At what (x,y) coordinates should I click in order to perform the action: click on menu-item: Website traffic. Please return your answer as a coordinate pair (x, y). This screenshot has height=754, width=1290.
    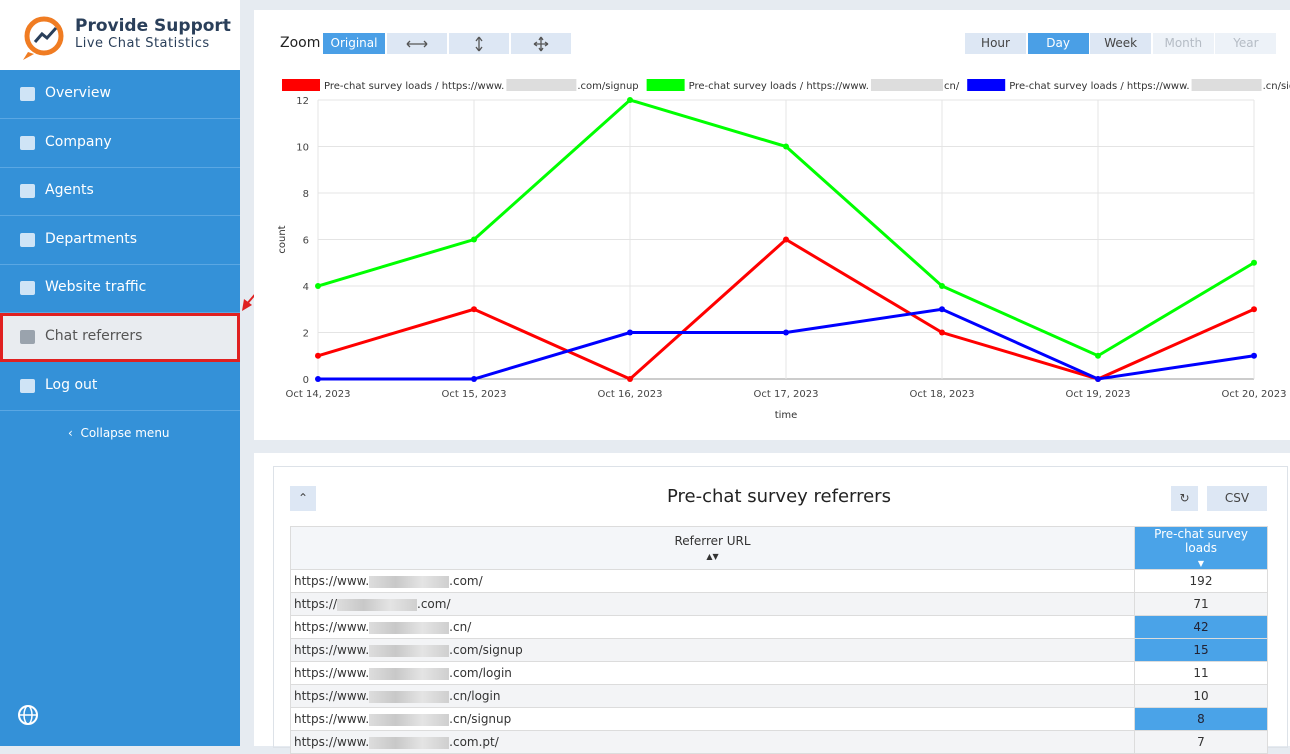
    Looking at the image, I should click on (120, 289).